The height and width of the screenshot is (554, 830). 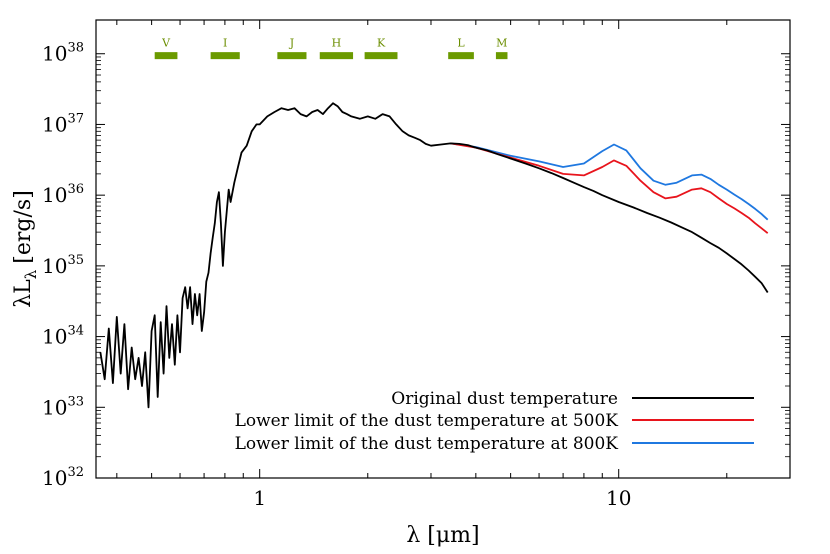 I want to click on y-tick-label: 1032, so click(x=63, y=477).